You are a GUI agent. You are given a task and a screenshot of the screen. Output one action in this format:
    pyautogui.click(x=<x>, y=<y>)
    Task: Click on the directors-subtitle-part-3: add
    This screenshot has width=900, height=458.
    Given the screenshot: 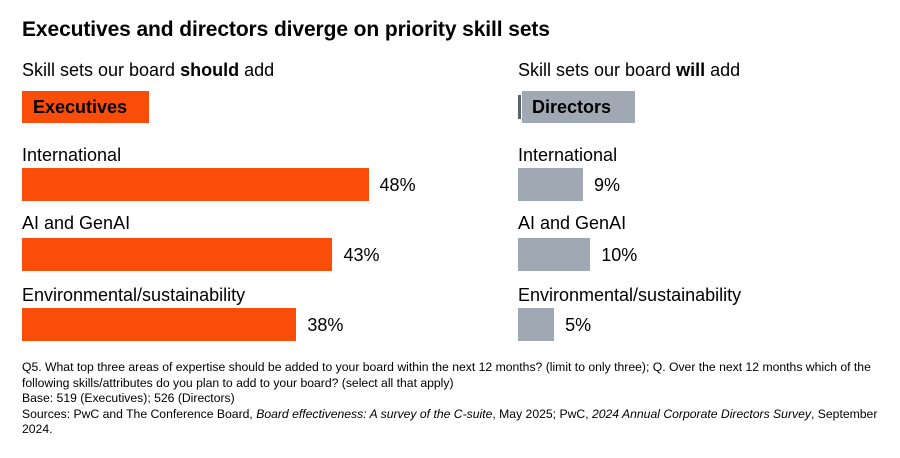 What is the action you would take?
    pyautogui.click(x=723, y=70)
    